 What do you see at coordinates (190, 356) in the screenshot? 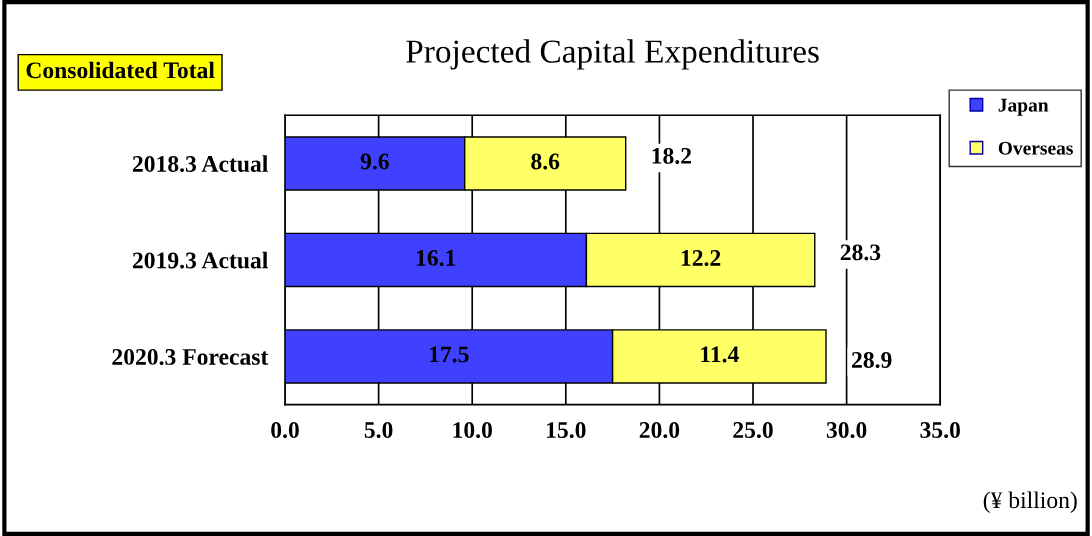
I see `y-tick-label: 2020.3 Forecast` at bounding box center [190, 356].